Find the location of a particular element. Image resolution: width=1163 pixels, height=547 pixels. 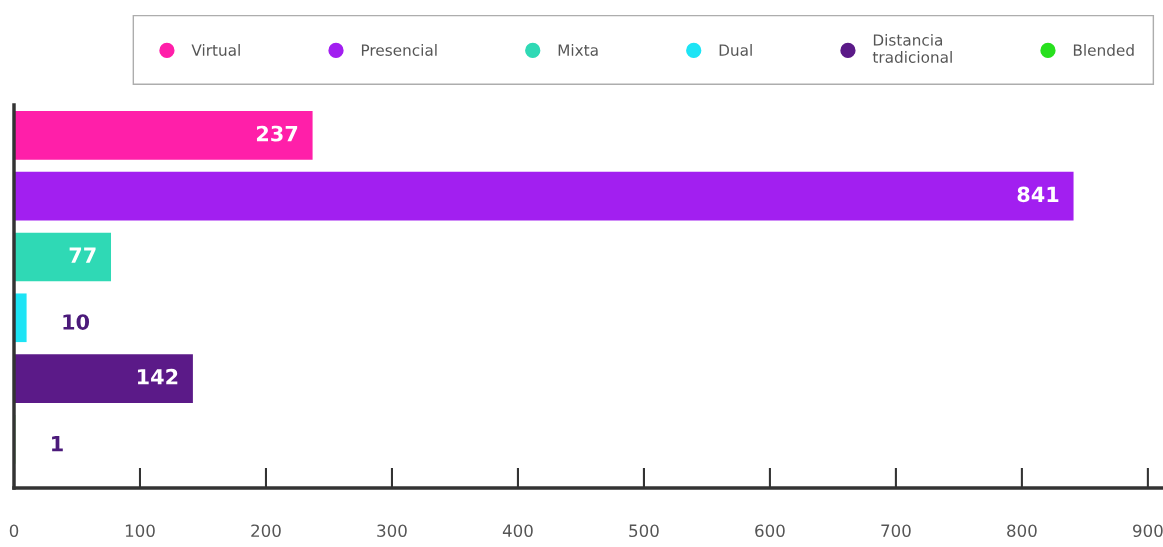

x-tick-label: 600 is located at coordinates (770, 531).